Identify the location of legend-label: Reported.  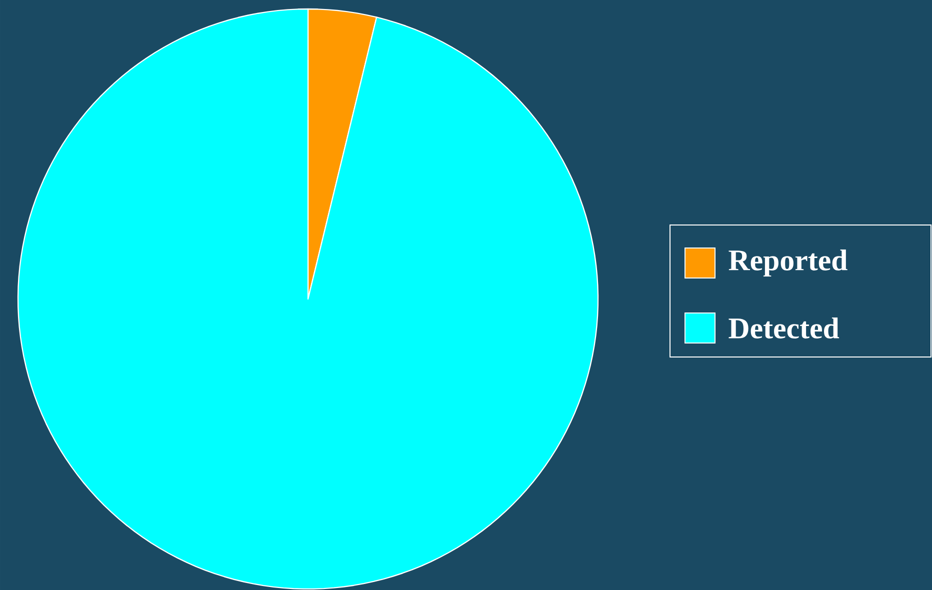
(788, 263).